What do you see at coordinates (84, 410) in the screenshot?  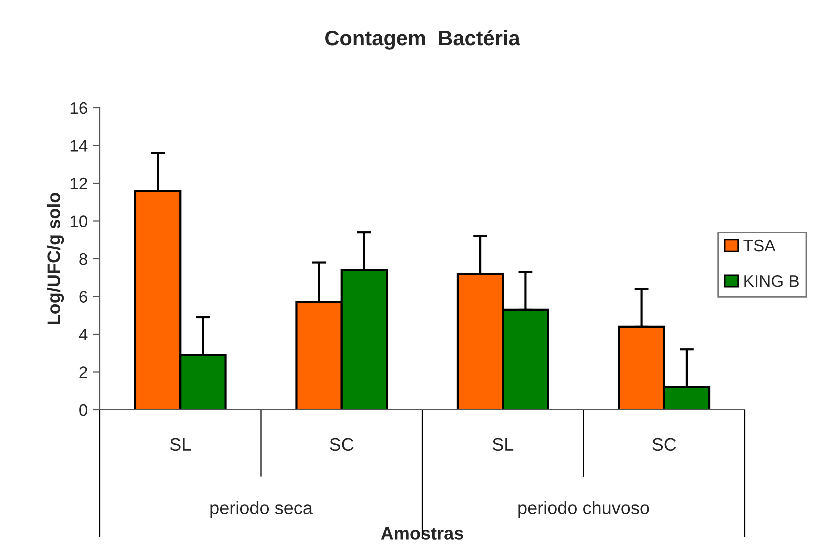 I see `y-tick-label: 0` at bounding box center [84, 410].